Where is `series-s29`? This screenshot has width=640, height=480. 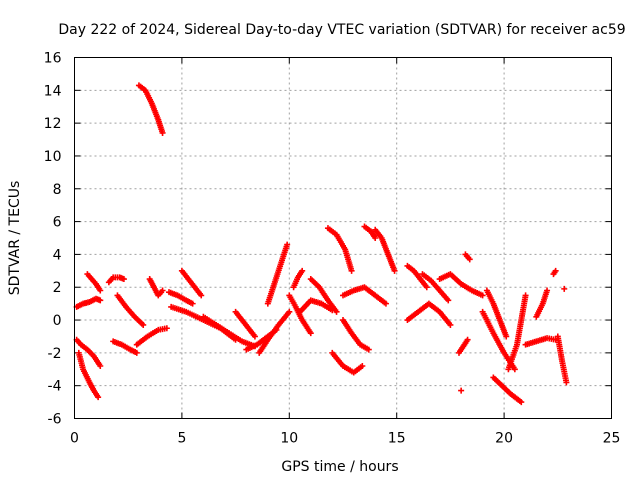 series-s29 is located at coordinates (417, 276).